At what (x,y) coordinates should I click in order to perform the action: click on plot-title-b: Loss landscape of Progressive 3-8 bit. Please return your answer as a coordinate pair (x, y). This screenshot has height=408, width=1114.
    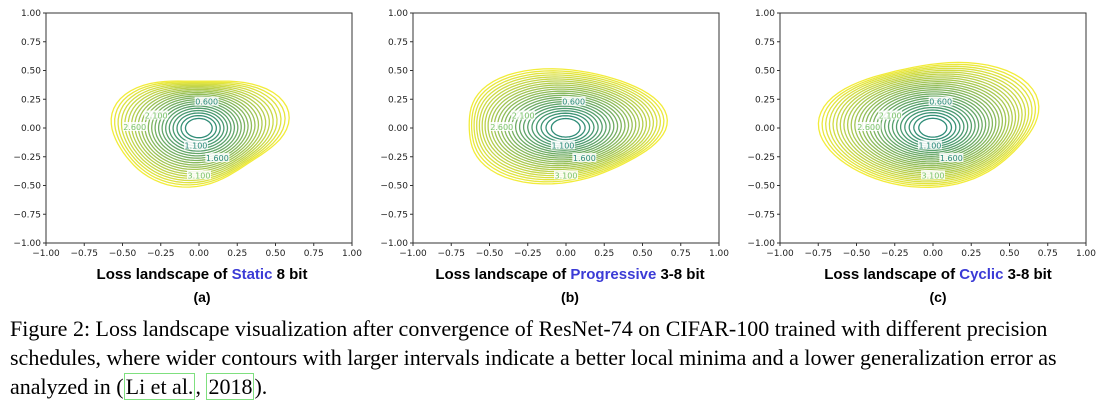
    Looking at the image, I should click on (570, 274).